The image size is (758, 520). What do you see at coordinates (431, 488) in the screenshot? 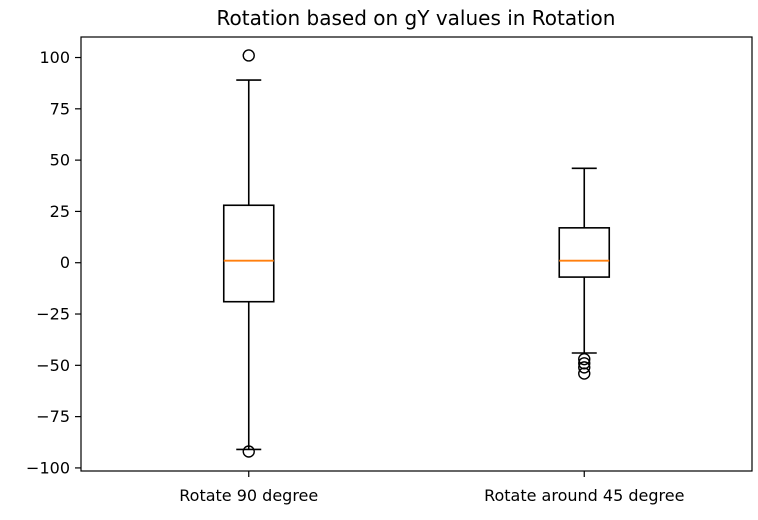
I see `x-axis: Rotate 90 degree Rotate around 45 degree` at bounding box center [431, 488].